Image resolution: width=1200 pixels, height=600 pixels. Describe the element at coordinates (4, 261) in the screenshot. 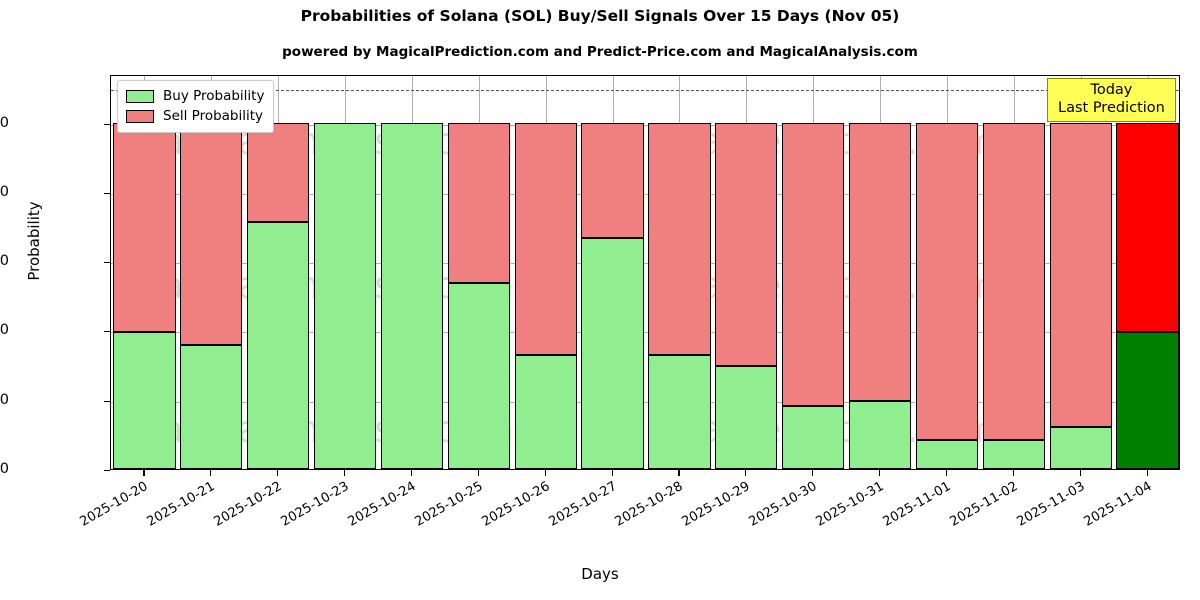

I see `y-tick-label: 60` at that location.